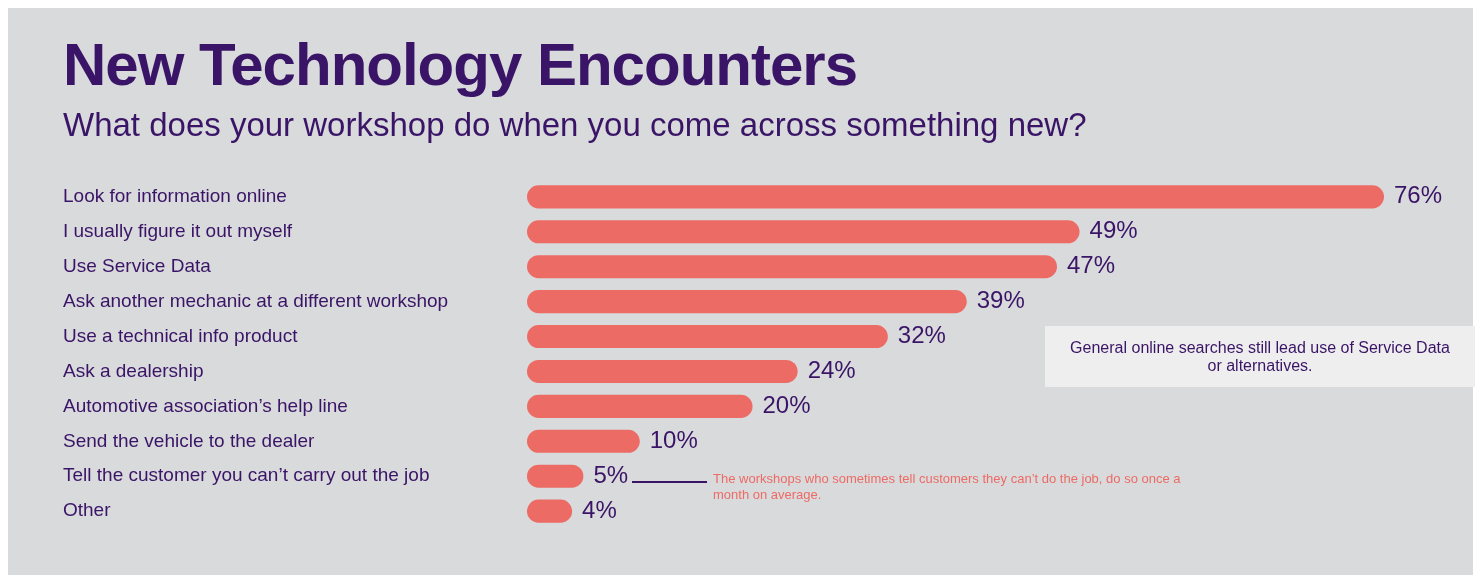 The width and height of the screenshot is (1481, 583). What do you see at coordinates (137, 265) in the screenshot?
I see `y-tick-label: Use Service Data` at bounding box center [137, 265].